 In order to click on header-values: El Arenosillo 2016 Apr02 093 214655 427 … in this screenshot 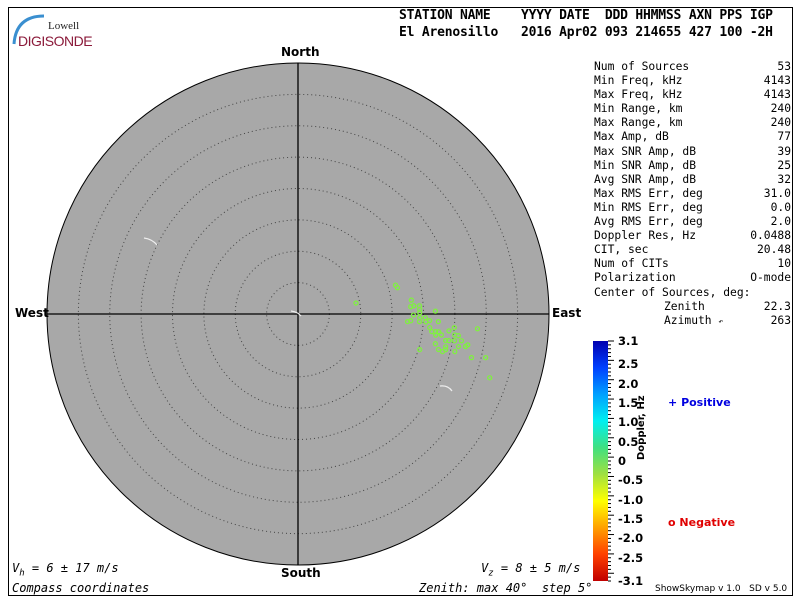, I will do `click(586, 32)`.